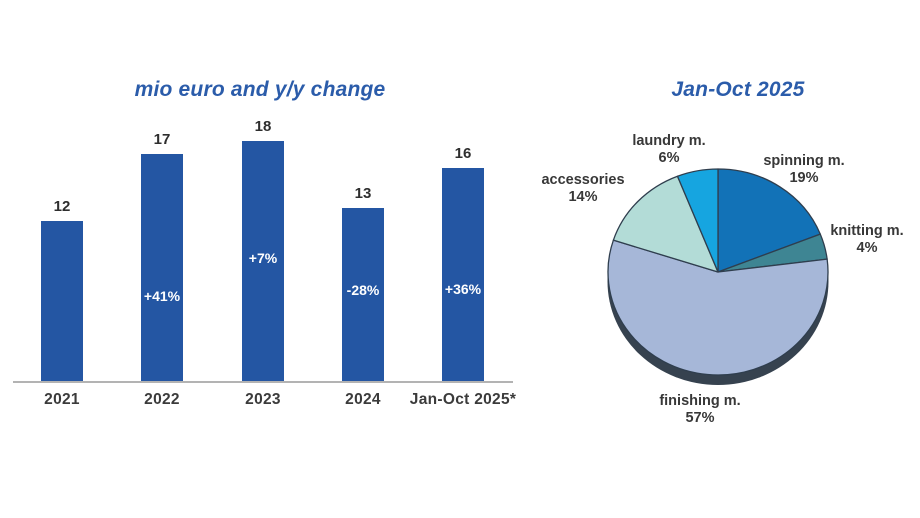 The height and width of the screenshot is (518, 920). I want to click on bar-pct-change-label: +41%, so click(162, 296).